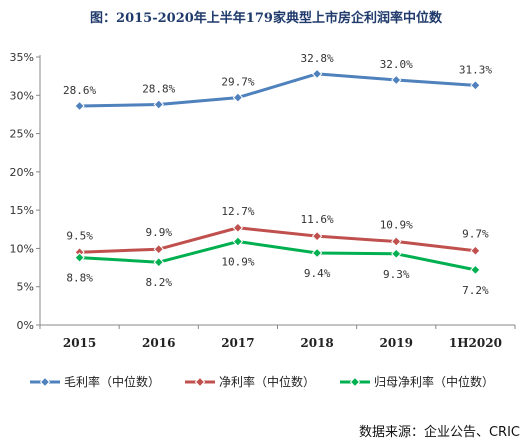 The image size is (532, 443). What do you see at coordinates (79, 278) in the screenshot?
I see `data-label: 8.8%` at bounding box center [79, 278].